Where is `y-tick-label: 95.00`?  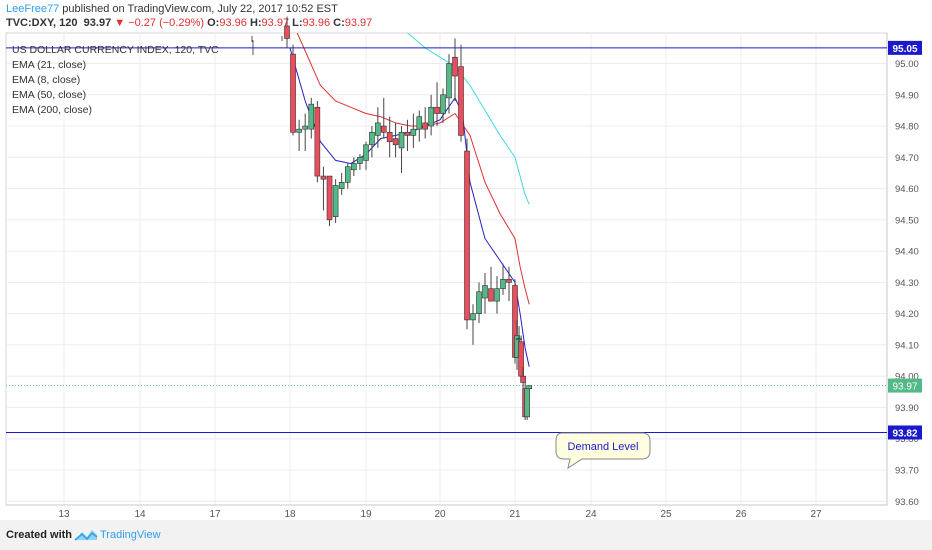
y-tick-label: 95.00 is located at coordinates (907, 64).